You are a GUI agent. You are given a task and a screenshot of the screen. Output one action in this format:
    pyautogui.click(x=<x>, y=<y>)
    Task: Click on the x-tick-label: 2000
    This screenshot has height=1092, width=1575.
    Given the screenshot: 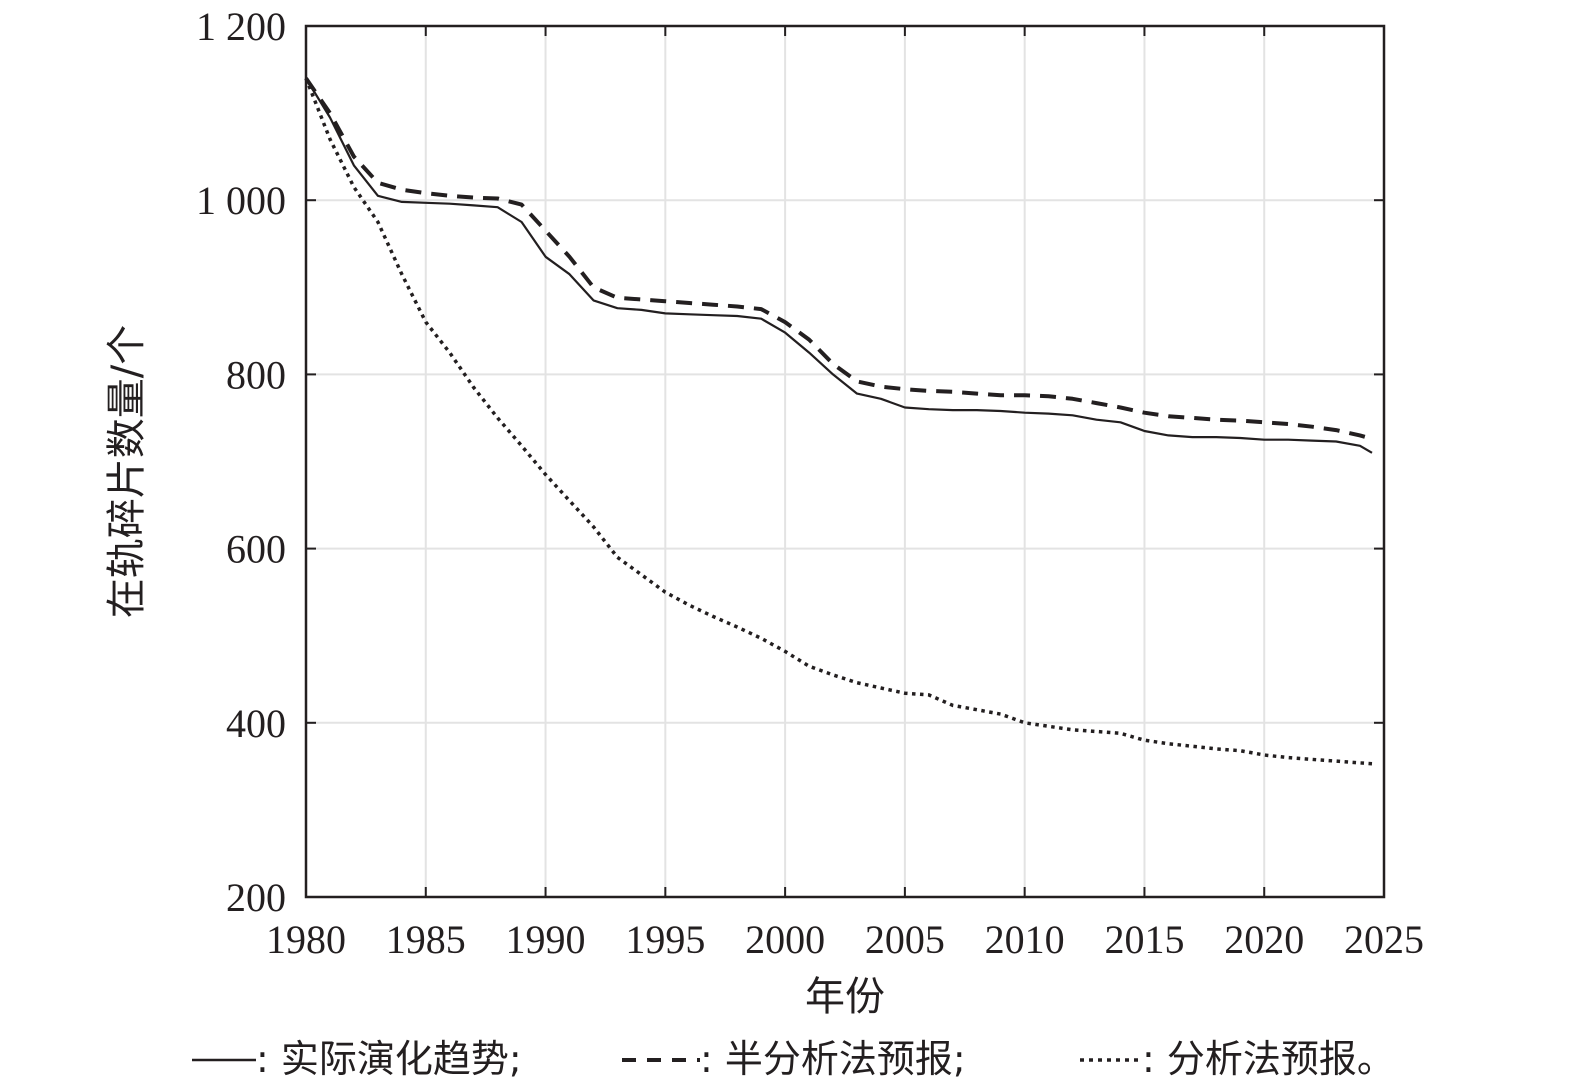 What is the action you would take?
    pyautogui.click(x=785, y=939)
    